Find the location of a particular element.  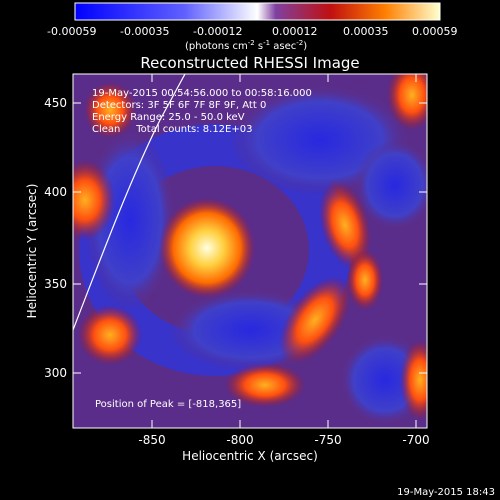

x-tick-labels: -850 -800 -750 -700 is located at coordinates (283, 440).